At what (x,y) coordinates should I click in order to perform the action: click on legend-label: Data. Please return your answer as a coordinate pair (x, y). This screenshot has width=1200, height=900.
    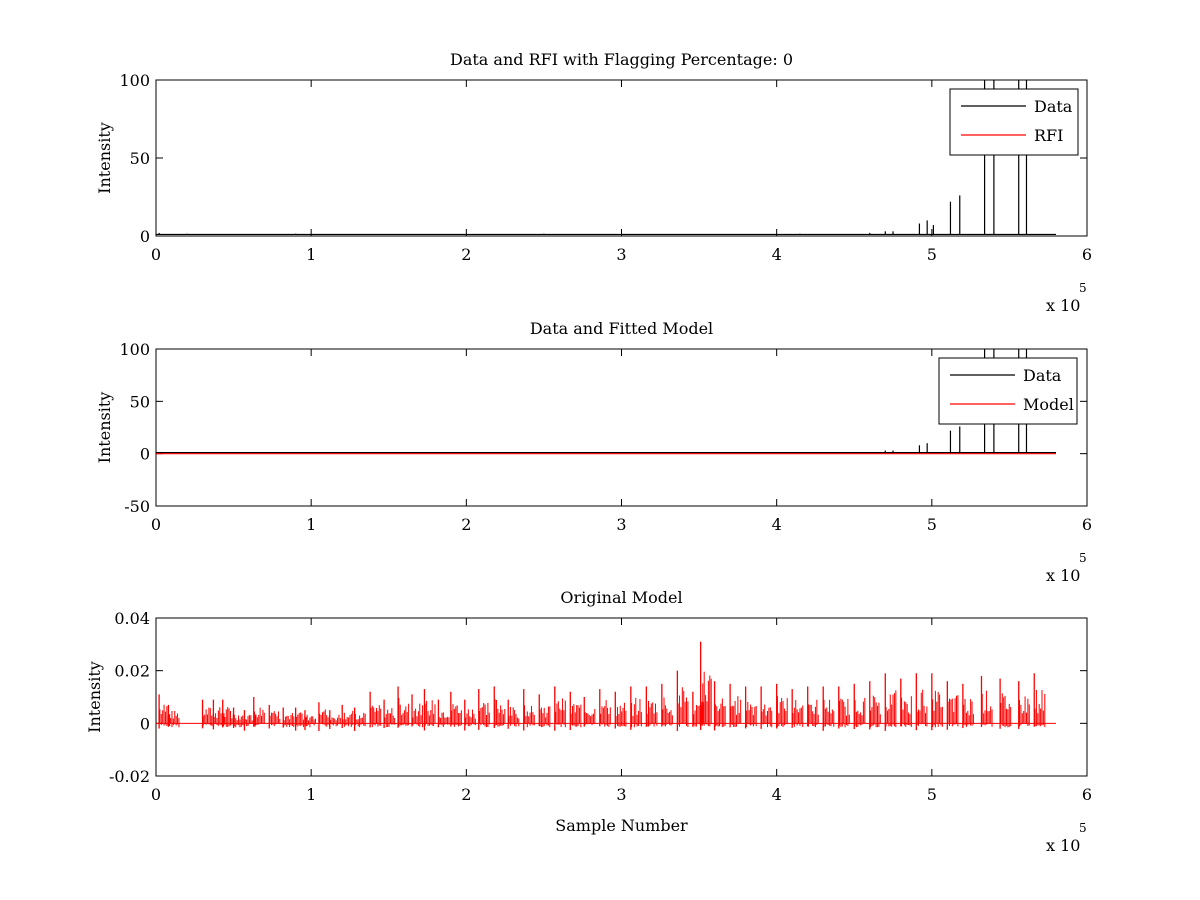
    Looking at the image, I should click on (1042, 375).